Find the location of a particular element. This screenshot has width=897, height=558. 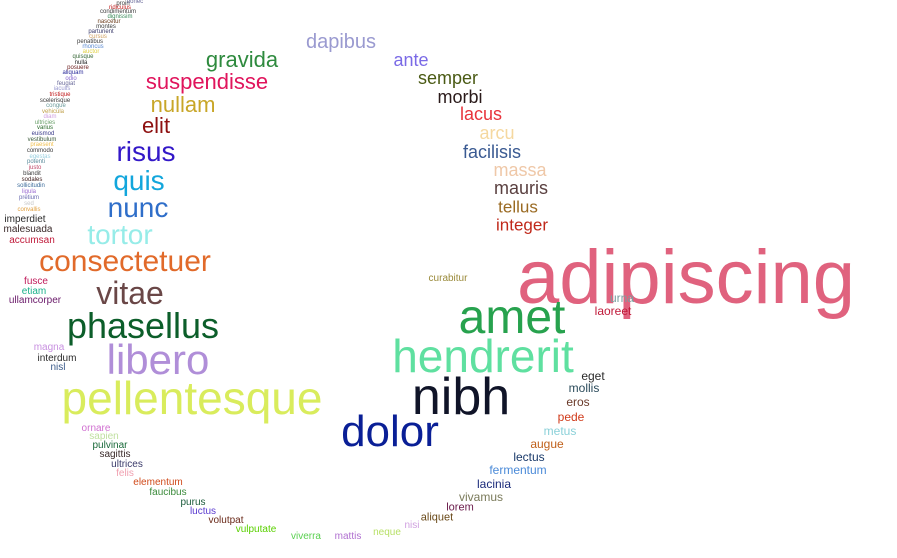

word-semper: semper is located at coordinates (448, 78).